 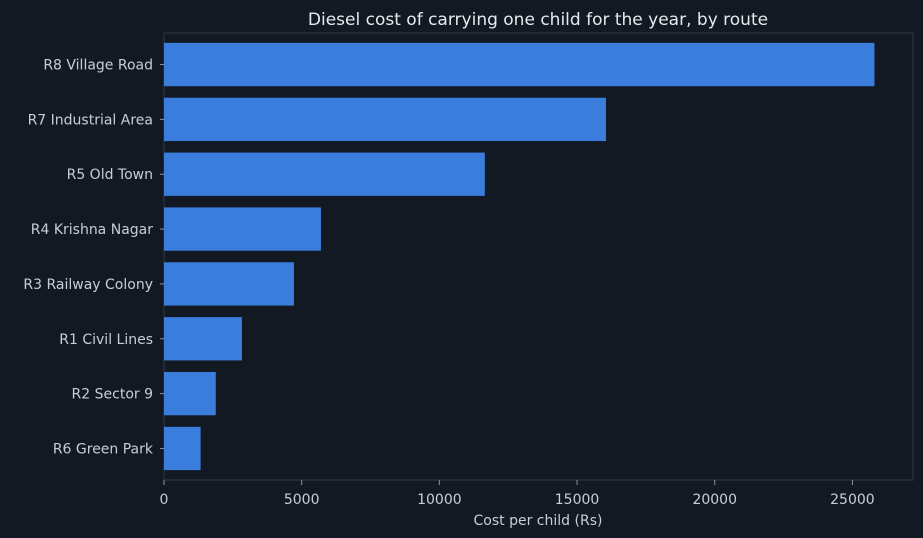 What do you see at coordinates (112, 395) in the screenshot?
I see `y-tick-label: R2 Sector 9` at bounding box center [112, 395].